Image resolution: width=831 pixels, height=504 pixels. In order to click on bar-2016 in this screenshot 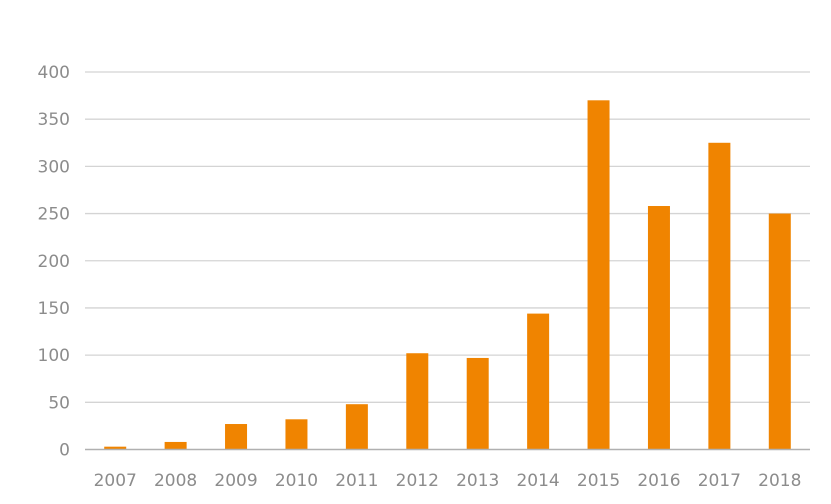, I will do `click(658, 328)`.